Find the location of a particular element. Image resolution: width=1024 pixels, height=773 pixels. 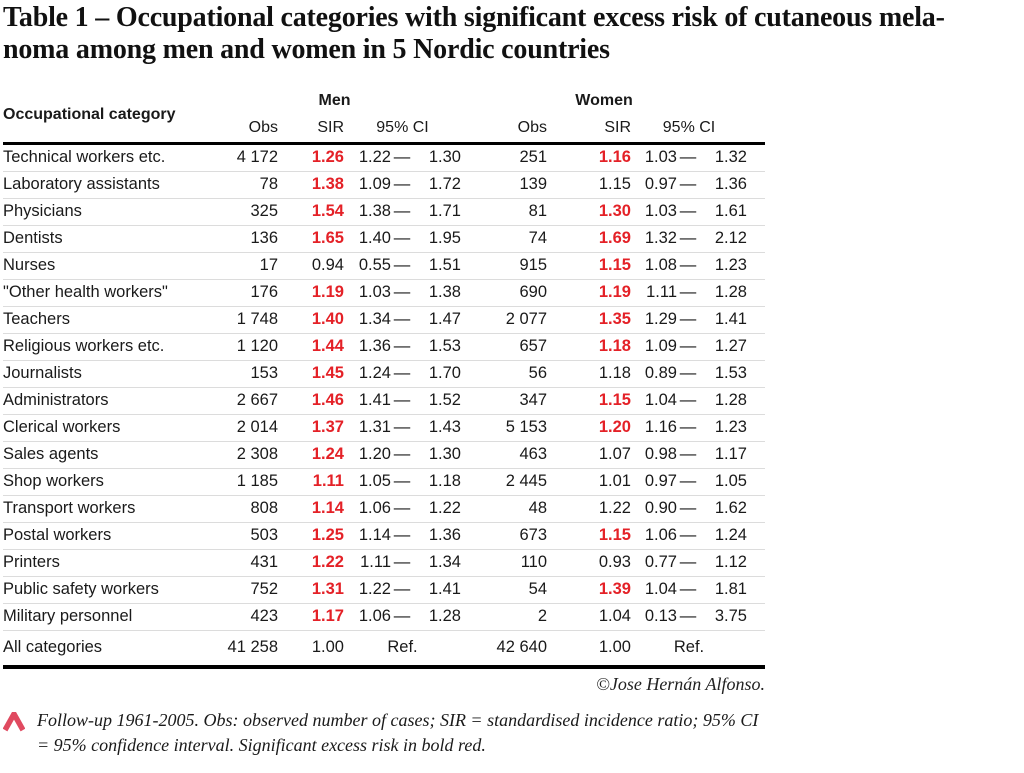

row-women-sir: 1.20 is located at coordinates (614, 427).